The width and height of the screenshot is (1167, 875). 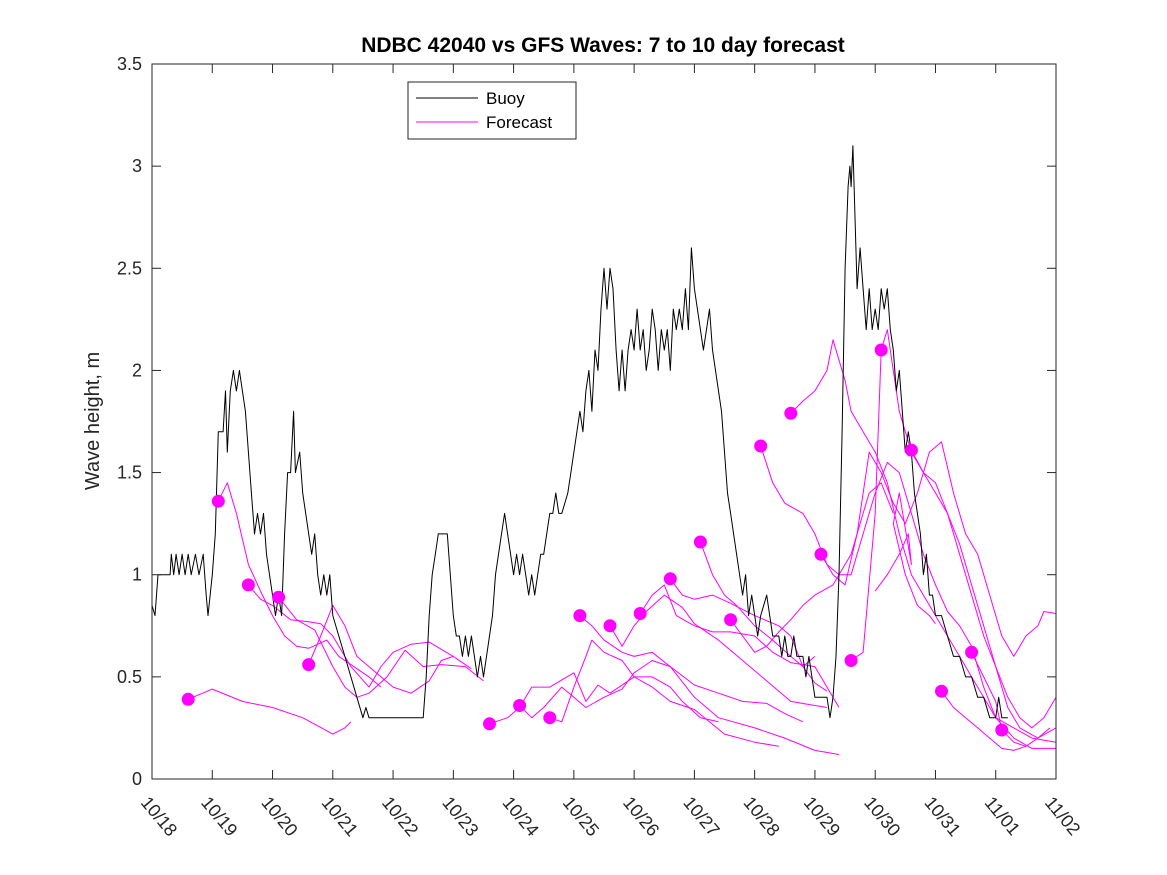 I want to click on y-axis-label: Wave height, m, so click(x=93, y=421).